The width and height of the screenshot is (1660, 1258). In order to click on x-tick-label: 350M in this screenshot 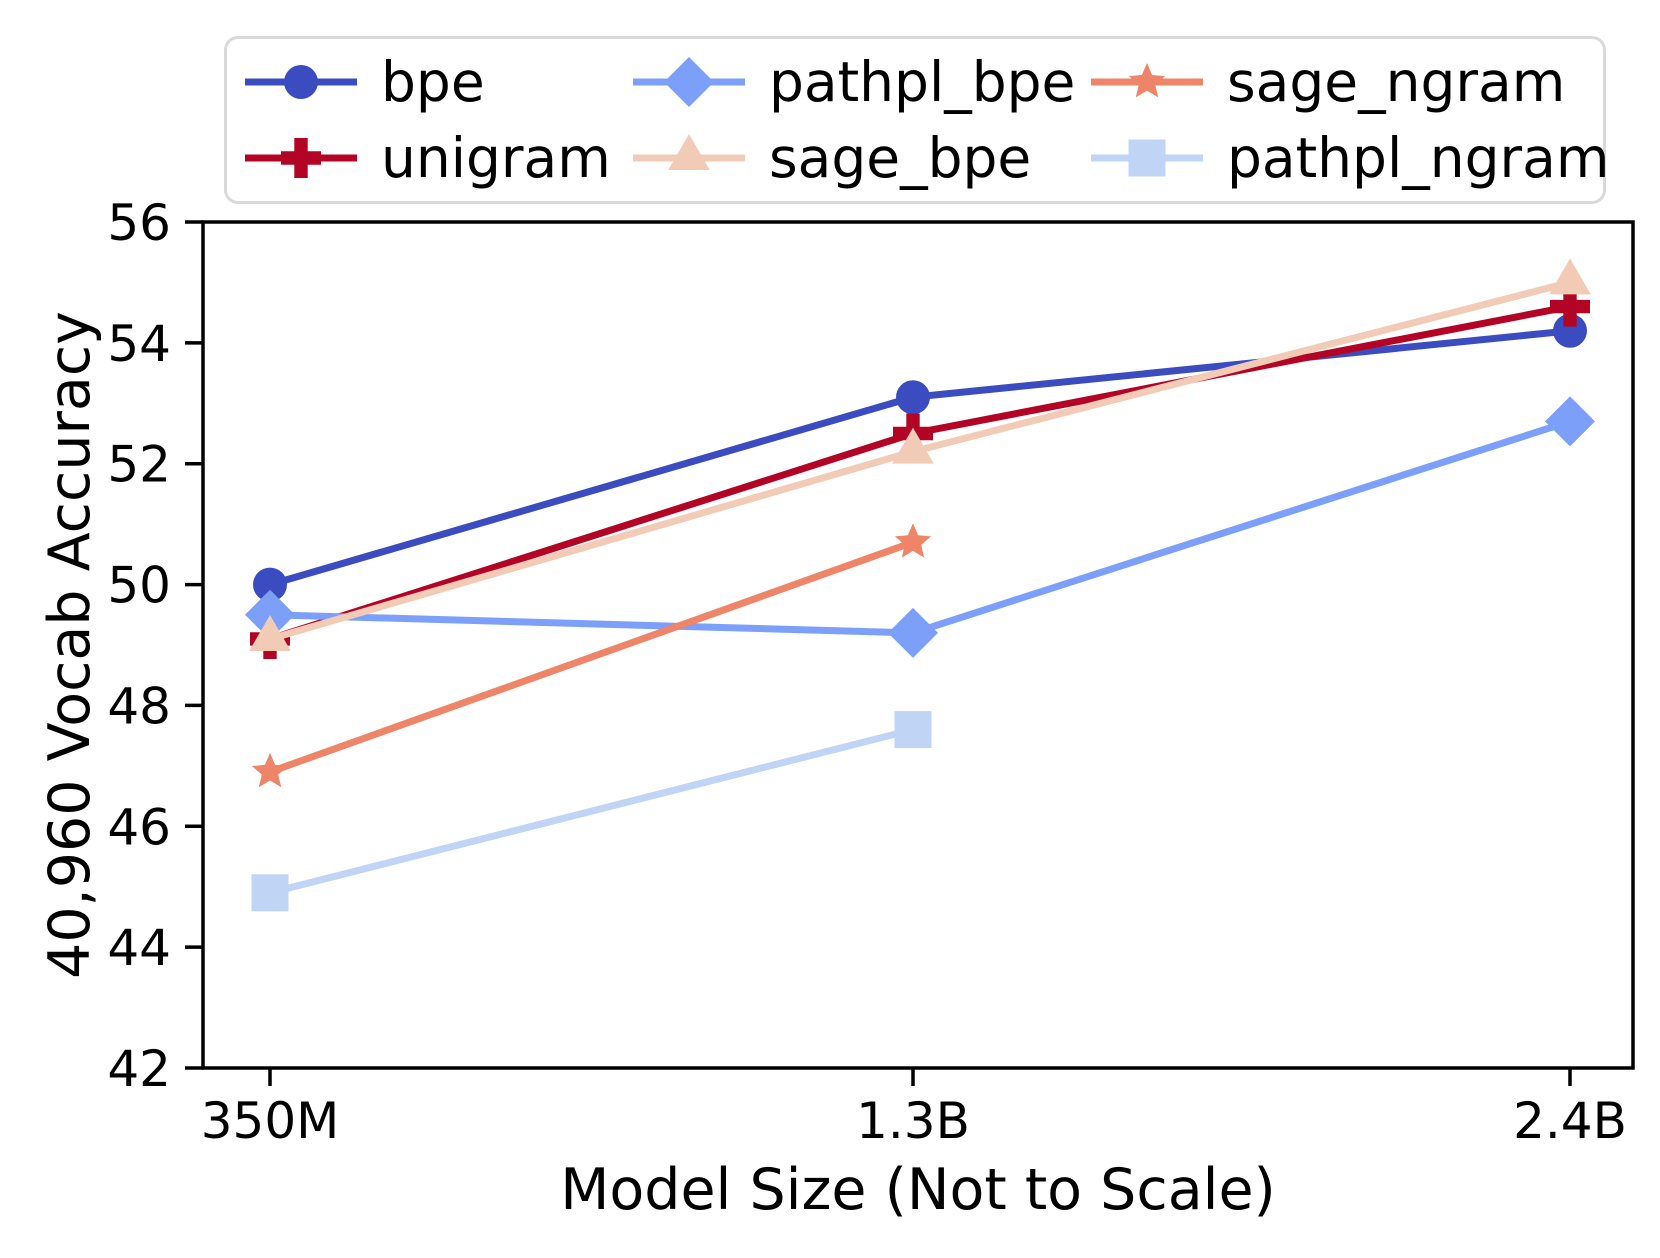, I will do `click(270, 1121)`.